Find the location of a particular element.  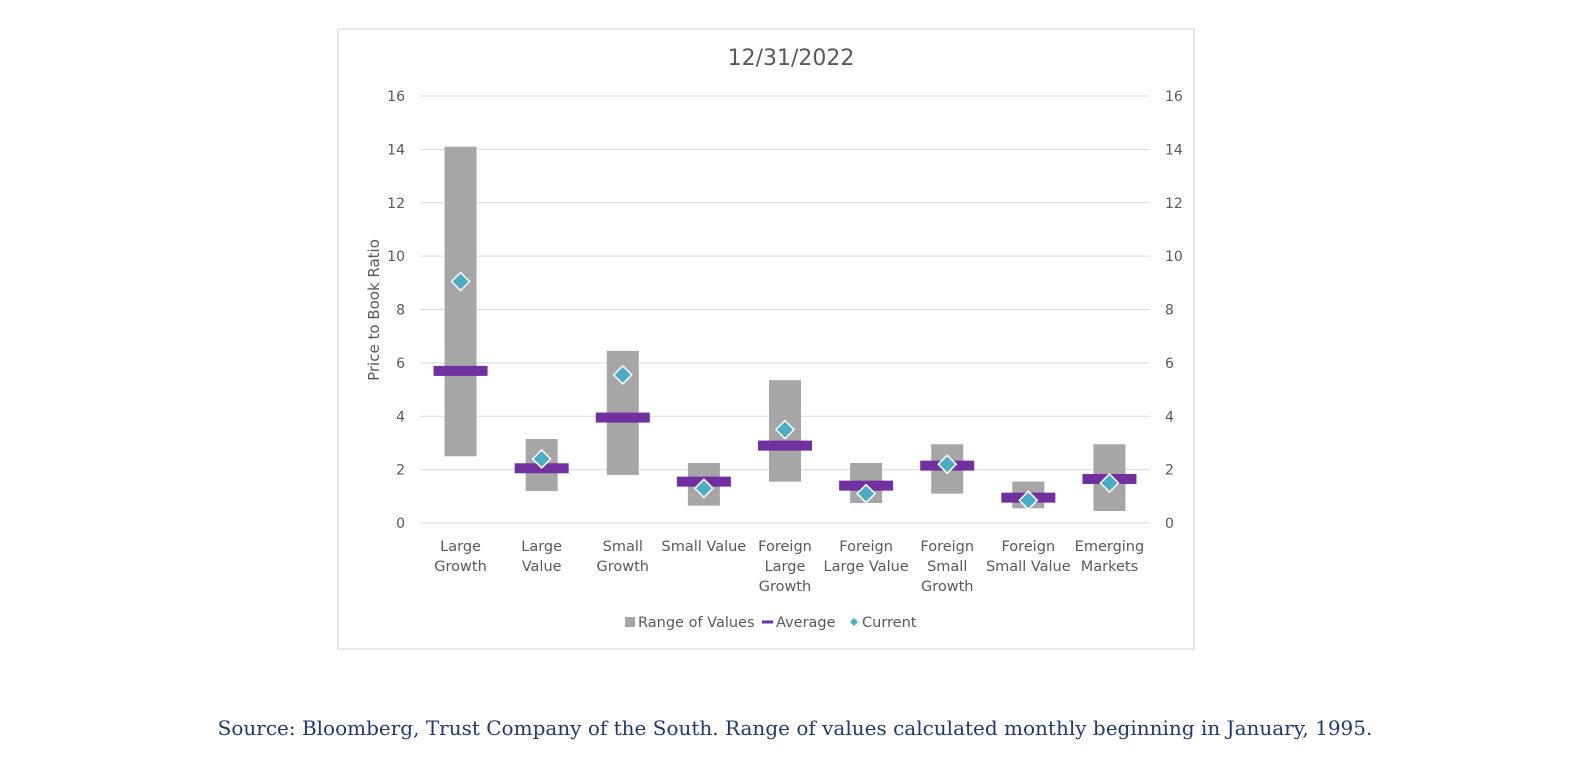

category-label-8: Emerging Markets is located at coordinates (1110, 557).